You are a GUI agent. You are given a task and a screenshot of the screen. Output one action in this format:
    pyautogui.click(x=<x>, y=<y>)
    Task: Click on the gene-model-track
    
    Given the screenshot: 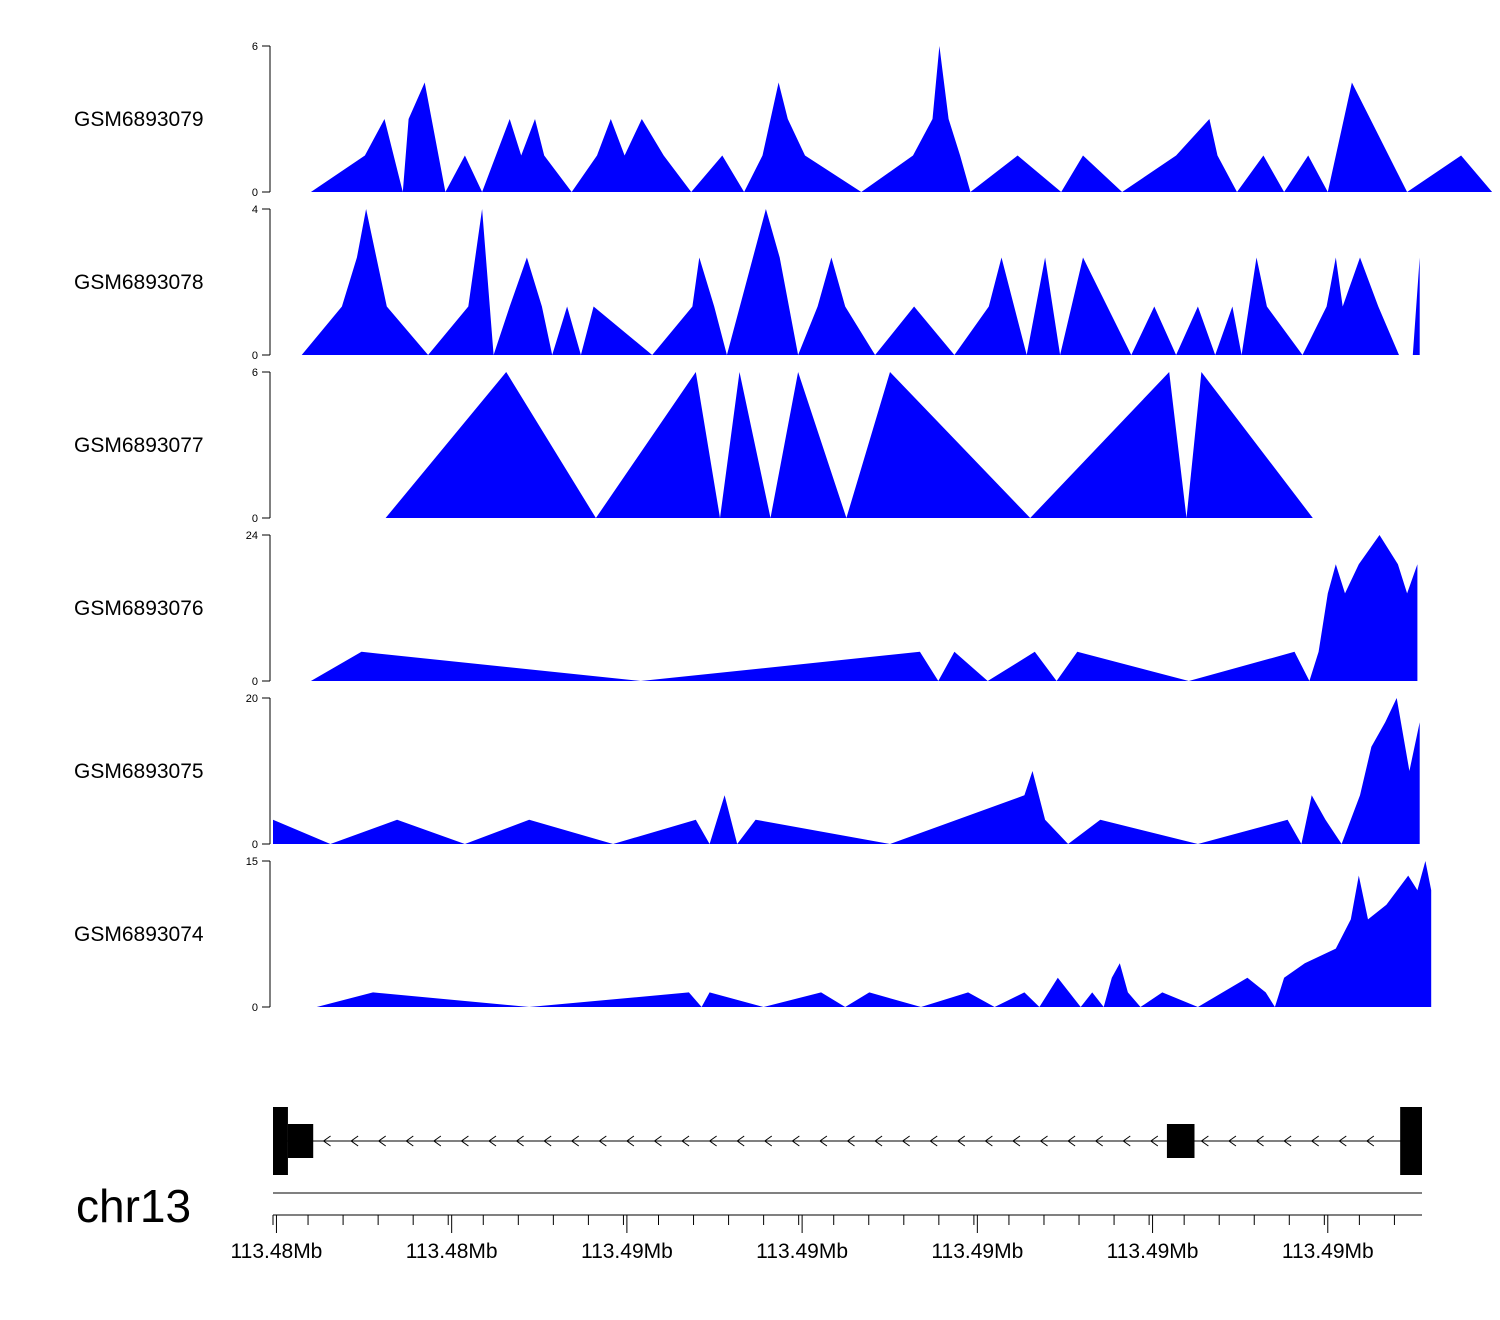 What is the action you would take?
    pyautogui.click(x=847, y=1141)
    